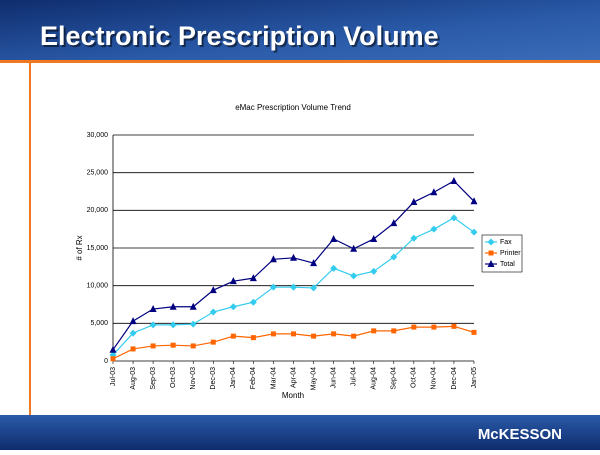 This screenshot has width=600, height=455. I want to click on header-rule, so click(300, 61).